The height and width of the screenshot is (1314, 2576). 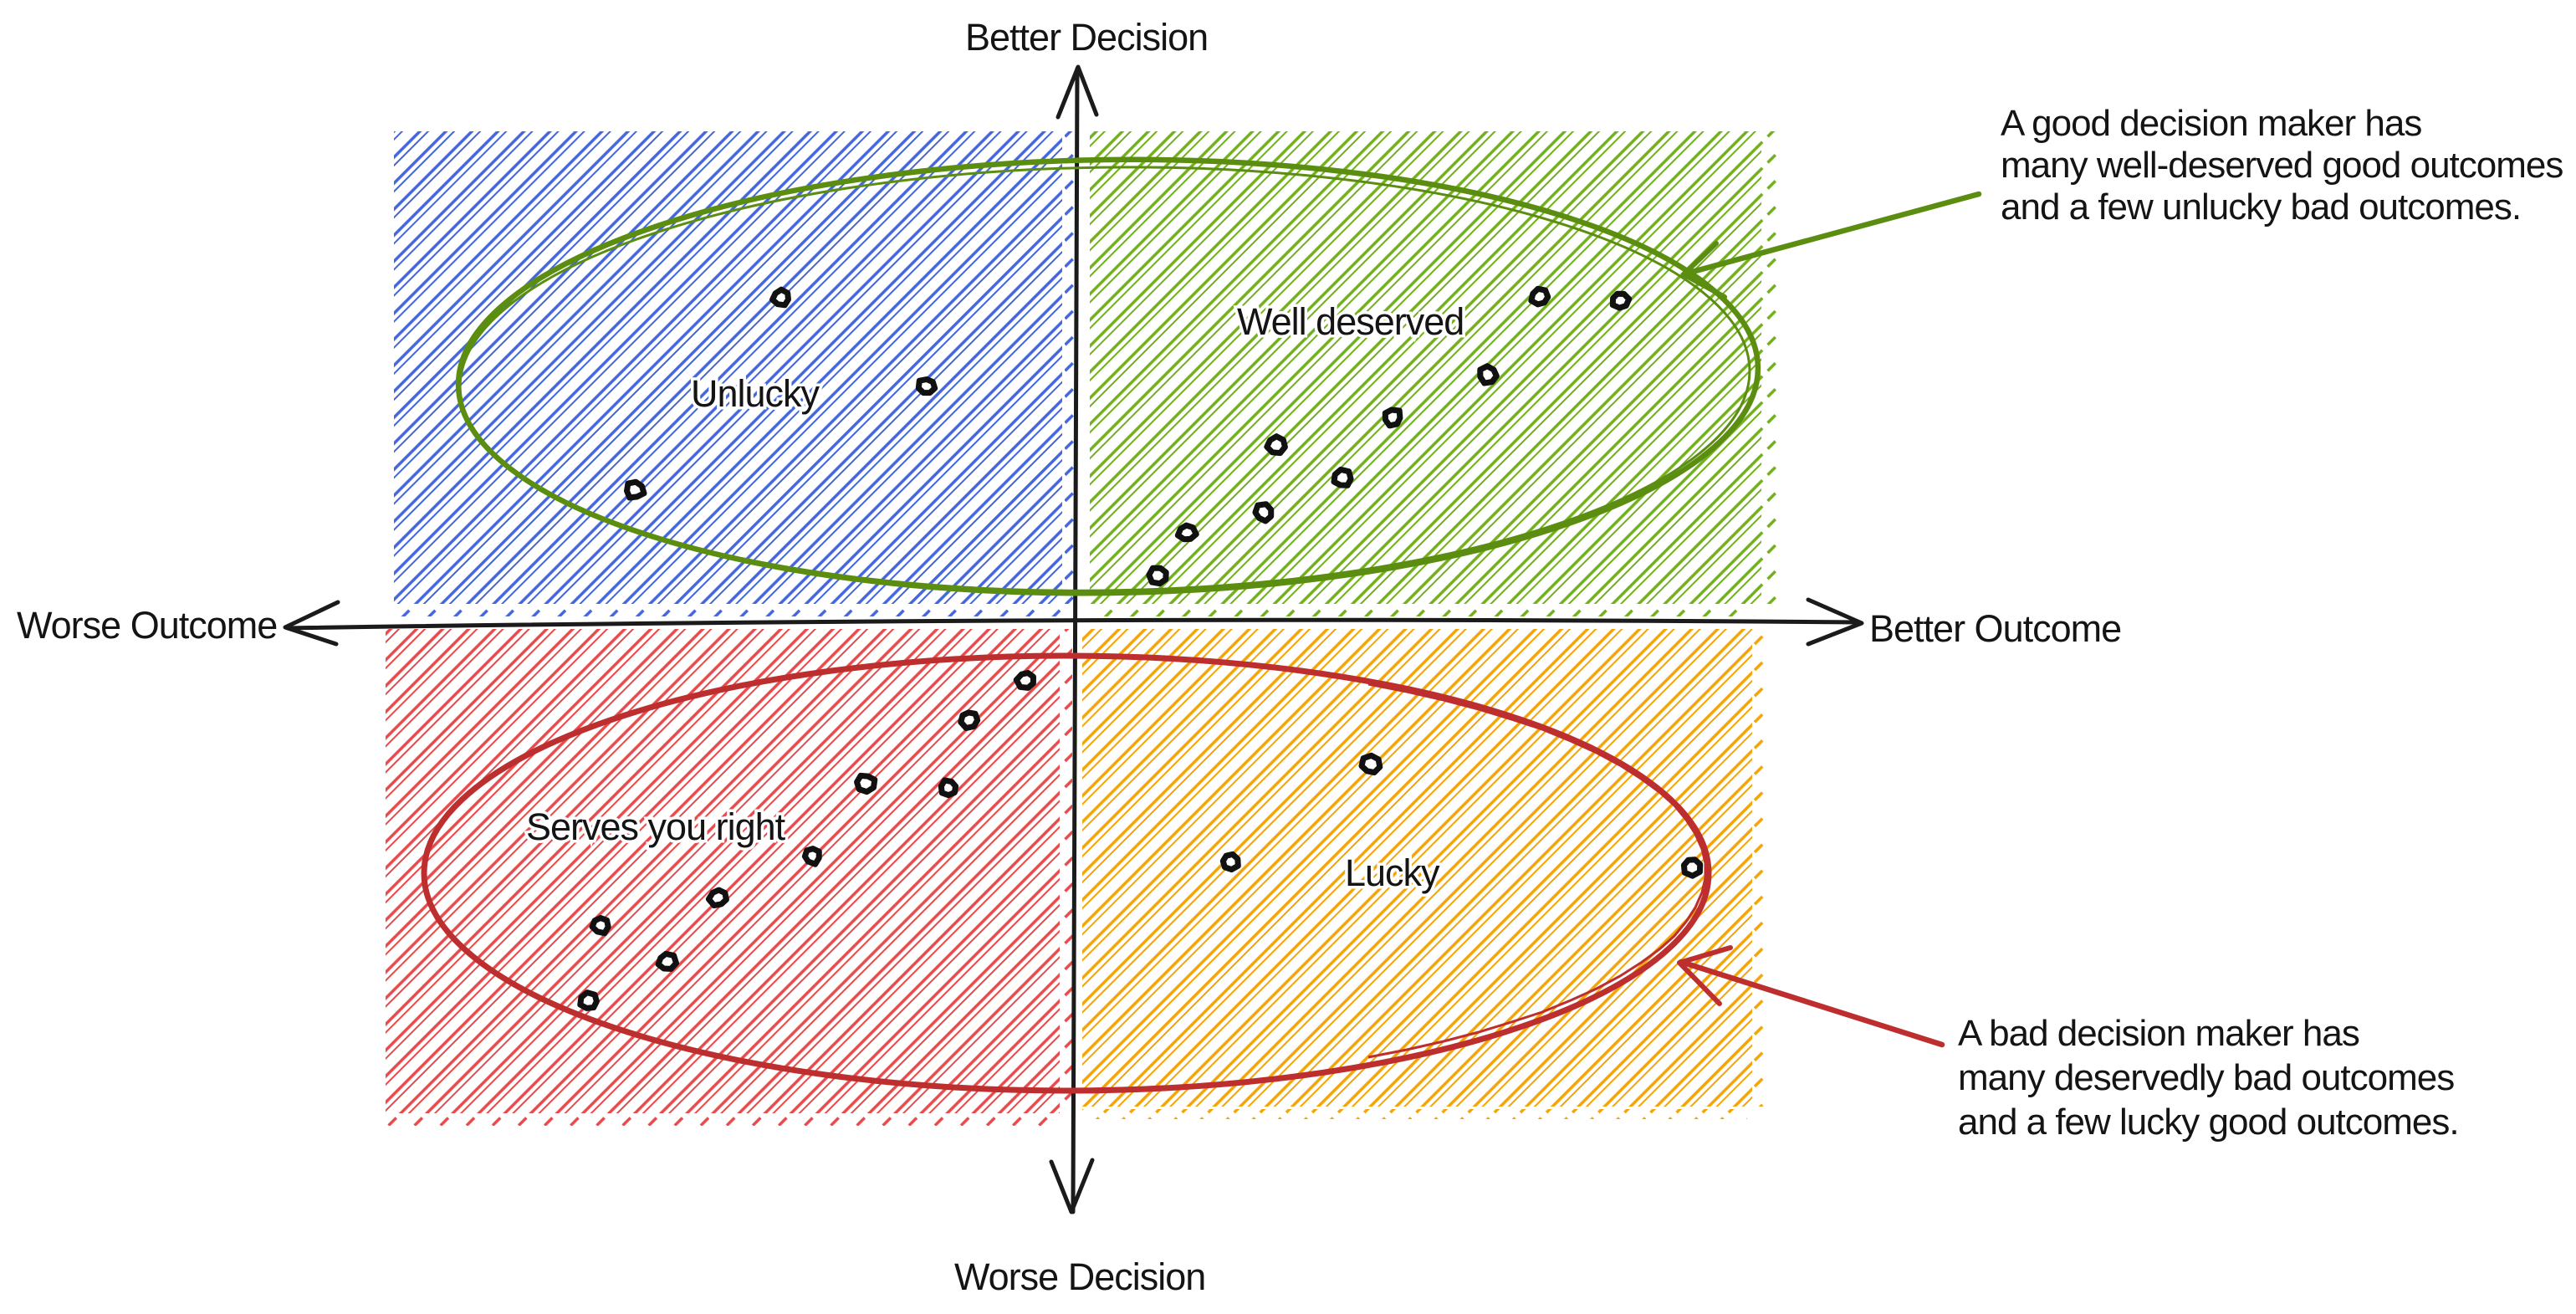 What do you see at coordinates (147, 625) in the screenshot?
I see `svg-text: Worse Outcome` at bounding box center [147, 625].